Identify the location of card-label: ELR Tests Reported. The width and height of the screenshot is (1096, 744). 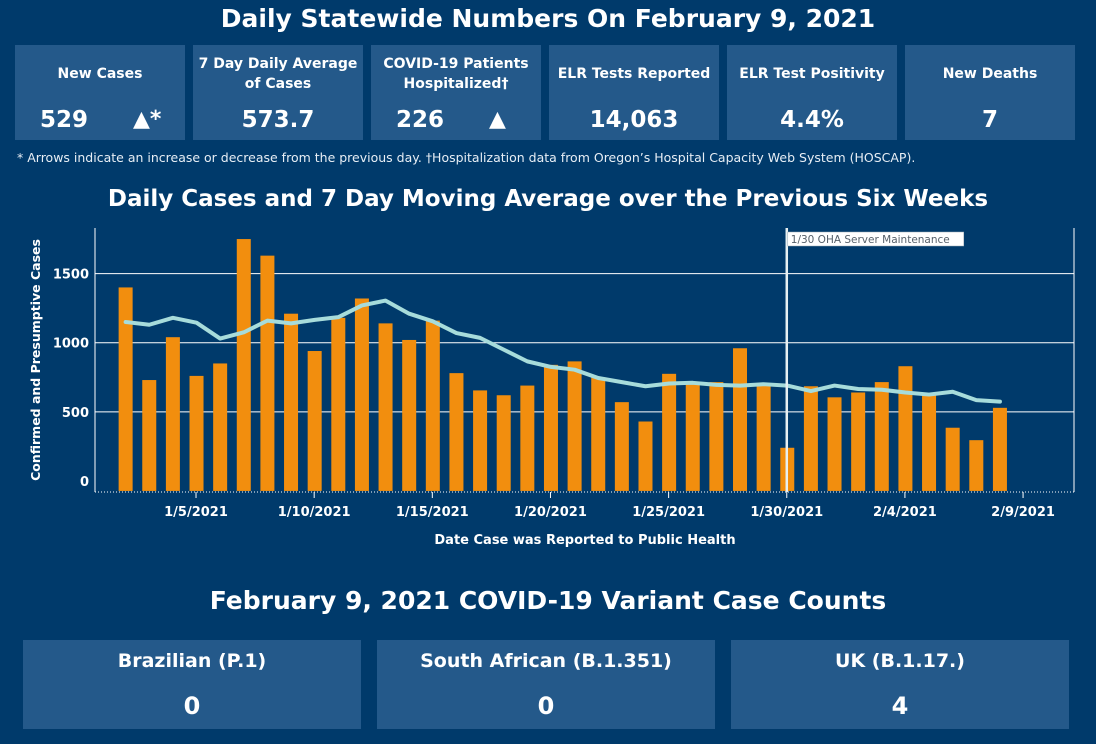
(634, 74).